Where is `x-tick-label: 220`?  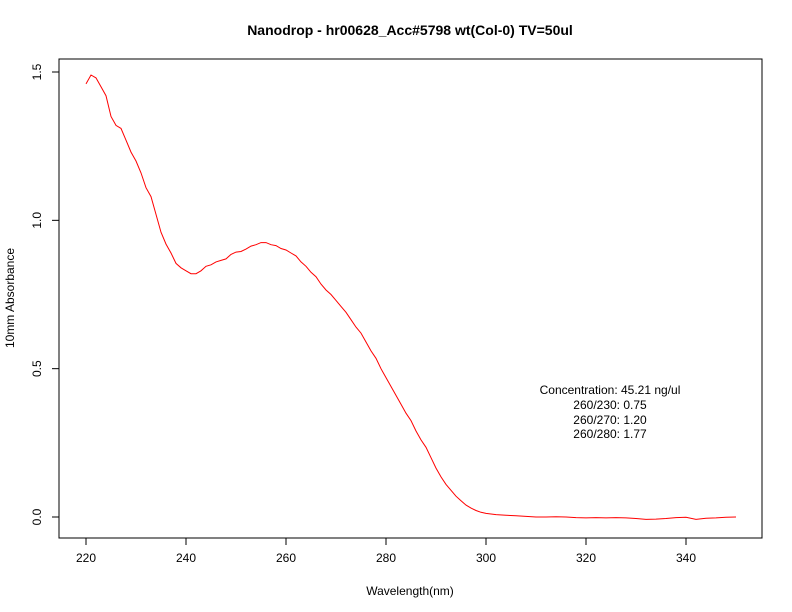
x-tick-label: 220 is located at coordinates (86, 558).